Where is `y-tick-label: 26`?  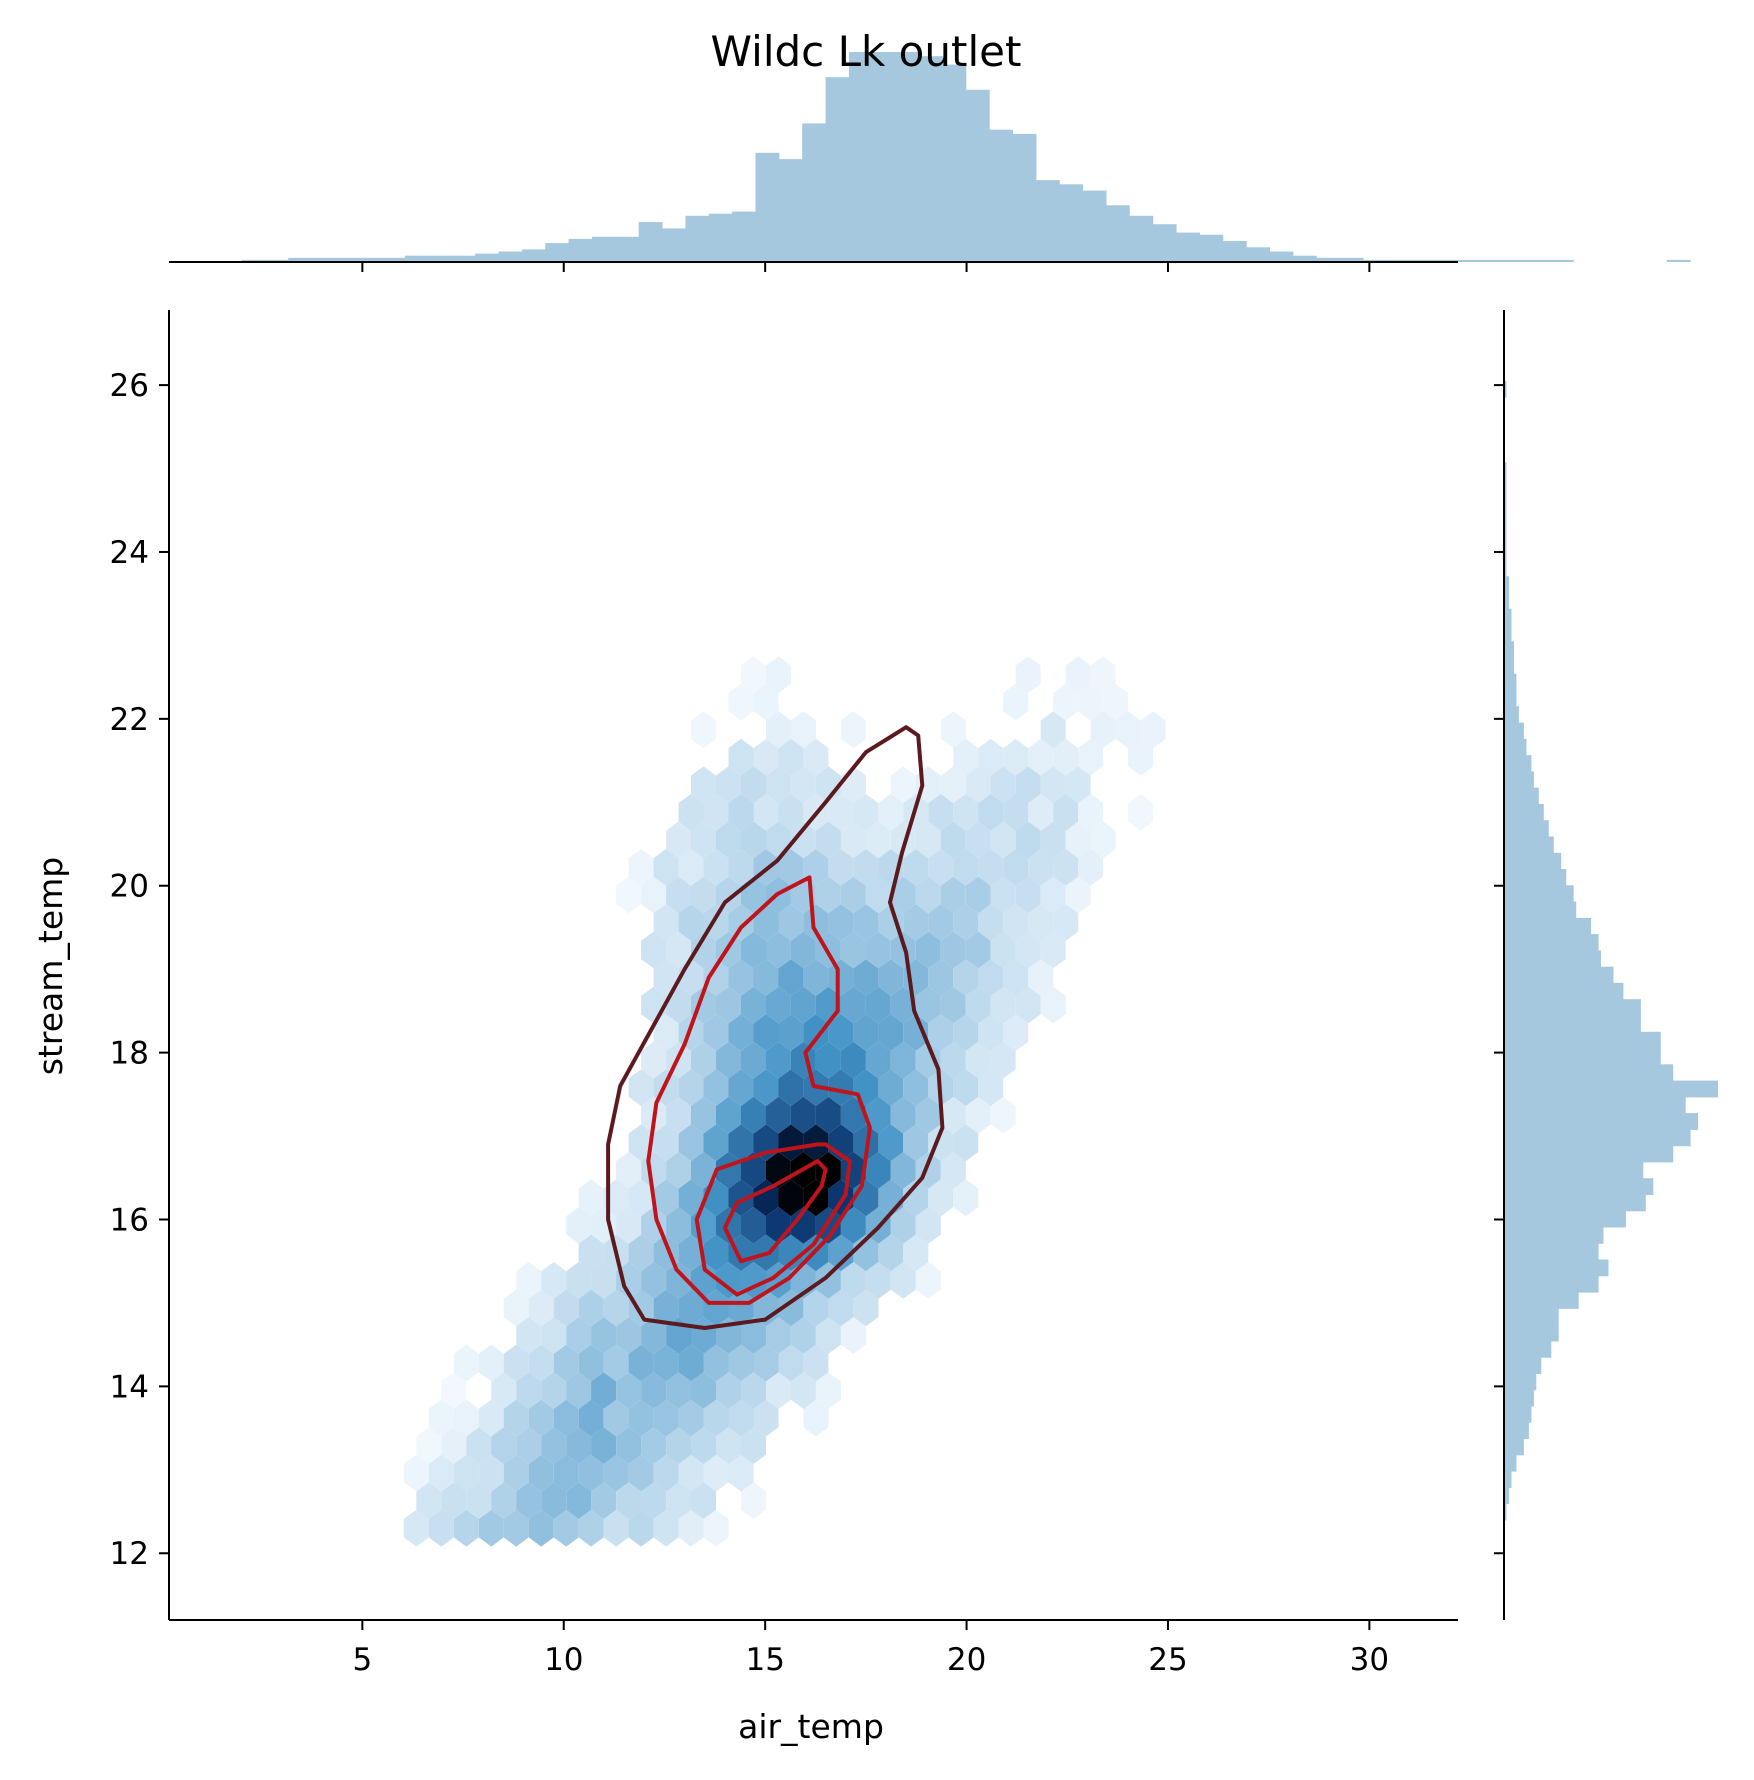
y-tick-label: 26 is located at coordinates (129, 386).